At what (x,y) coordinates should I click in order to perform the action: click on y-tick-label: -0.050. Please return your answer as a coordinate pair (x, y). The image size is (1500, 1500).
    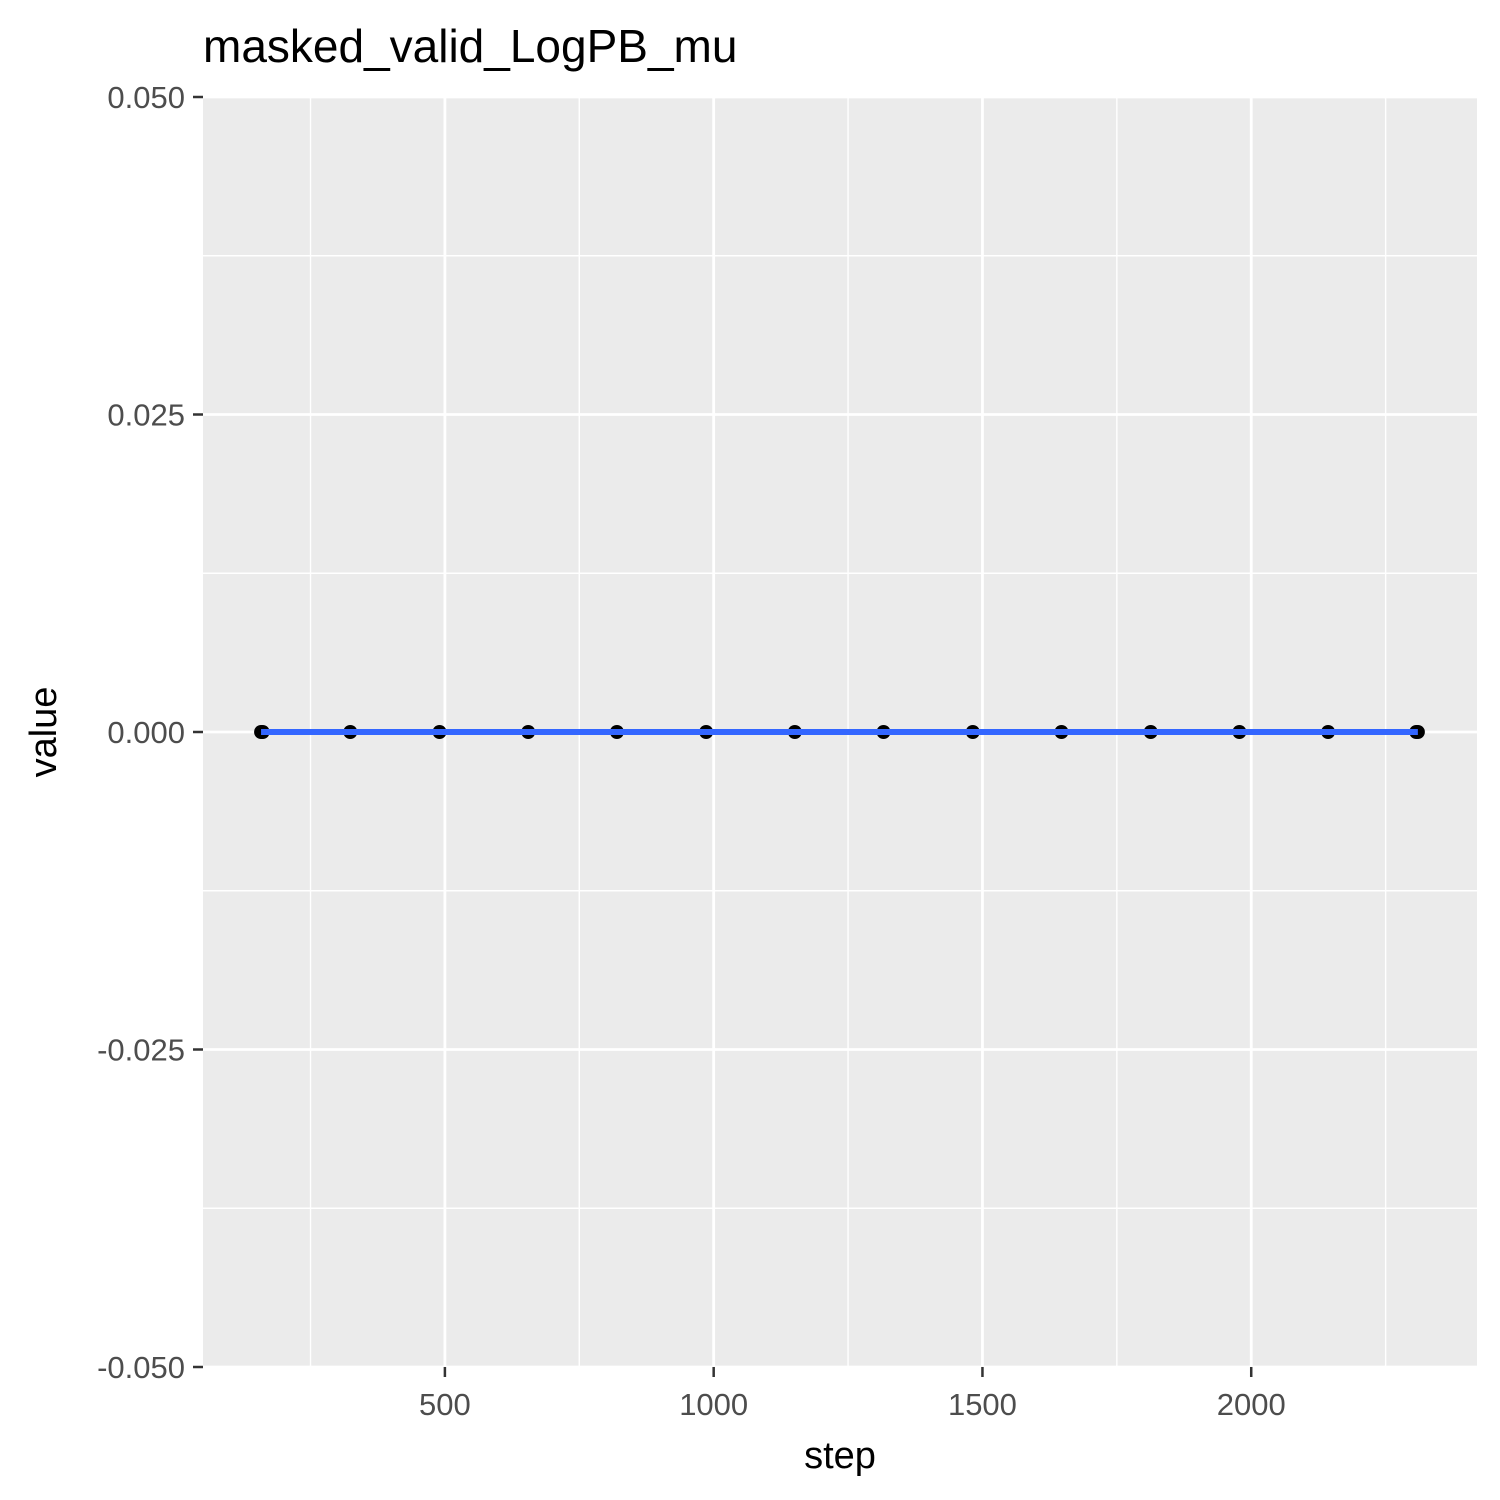
    Looking at the image, I should click on (141, 1367).